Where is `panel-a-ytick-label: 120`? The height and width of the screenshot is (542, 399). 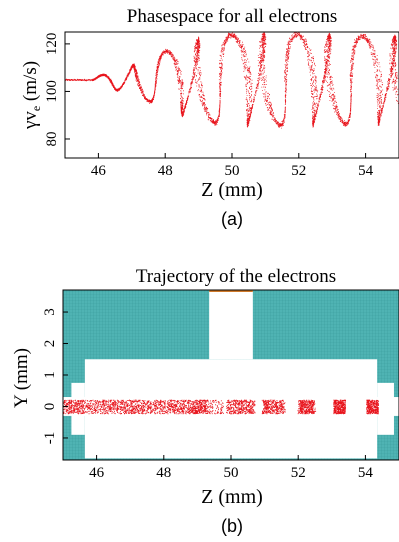
panel-a-ytick-label: 120 is located at coordinates (52, 44).